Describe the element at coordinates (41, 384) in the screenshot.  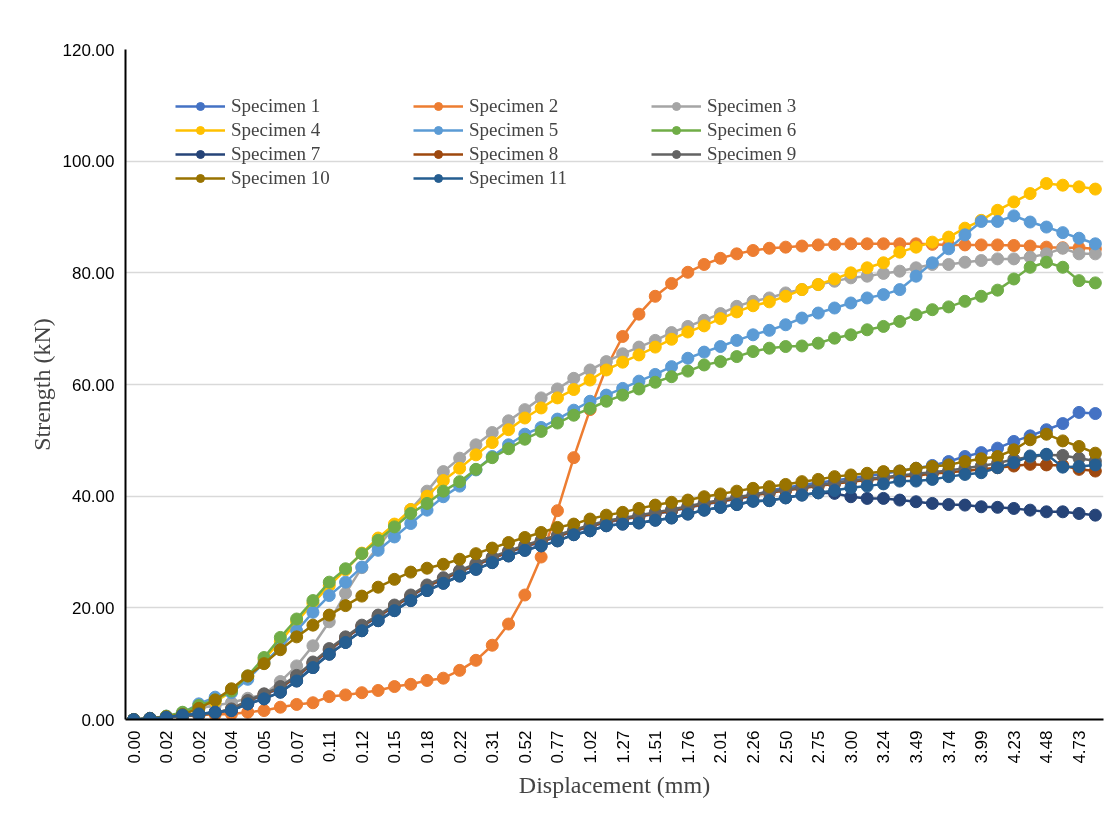
I see `y-axis-title: Strength (kN)` at that location.